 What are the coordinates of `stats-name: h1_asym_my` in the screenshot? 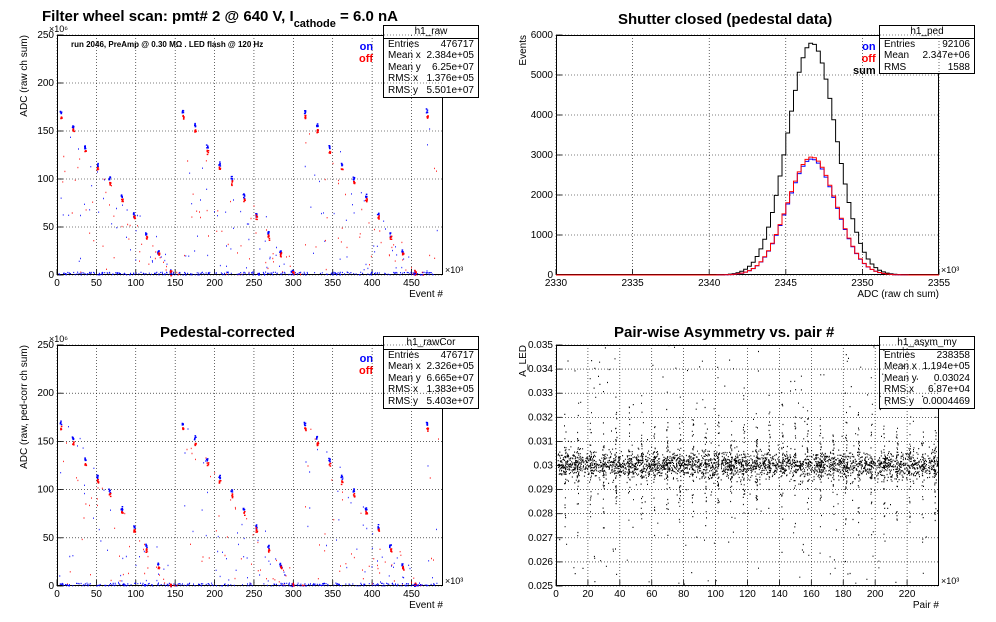 It's located at (927, 343).